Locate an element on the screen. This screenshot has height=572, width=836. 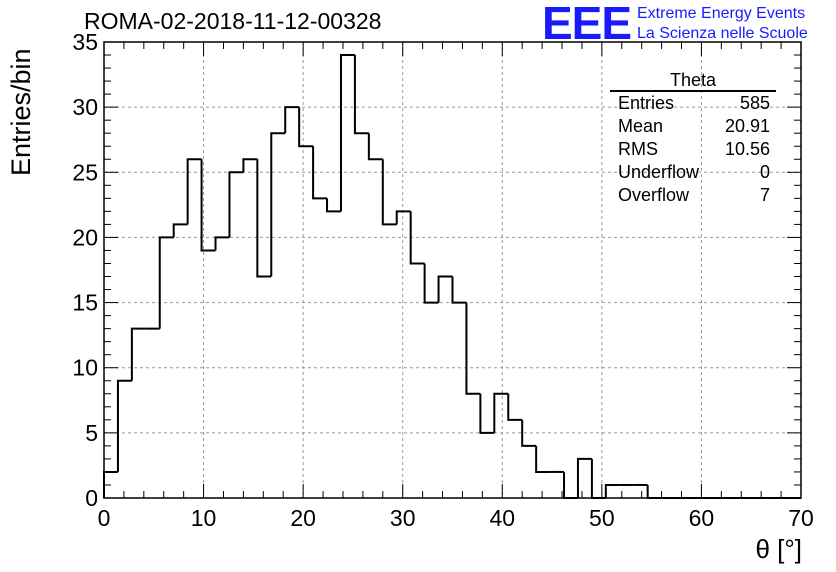
y-tick-label: 30 is located at coordinates (85, 107).